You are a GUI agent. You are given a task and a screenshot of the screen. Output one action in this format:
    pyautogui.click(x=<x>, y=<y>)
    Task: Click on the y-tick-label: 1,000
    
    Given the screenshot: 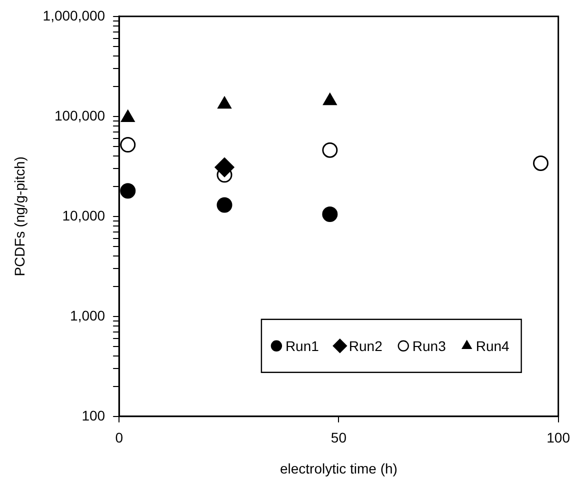 What is the action you would take?
    pyautogui.click(x=88, y=315)
    